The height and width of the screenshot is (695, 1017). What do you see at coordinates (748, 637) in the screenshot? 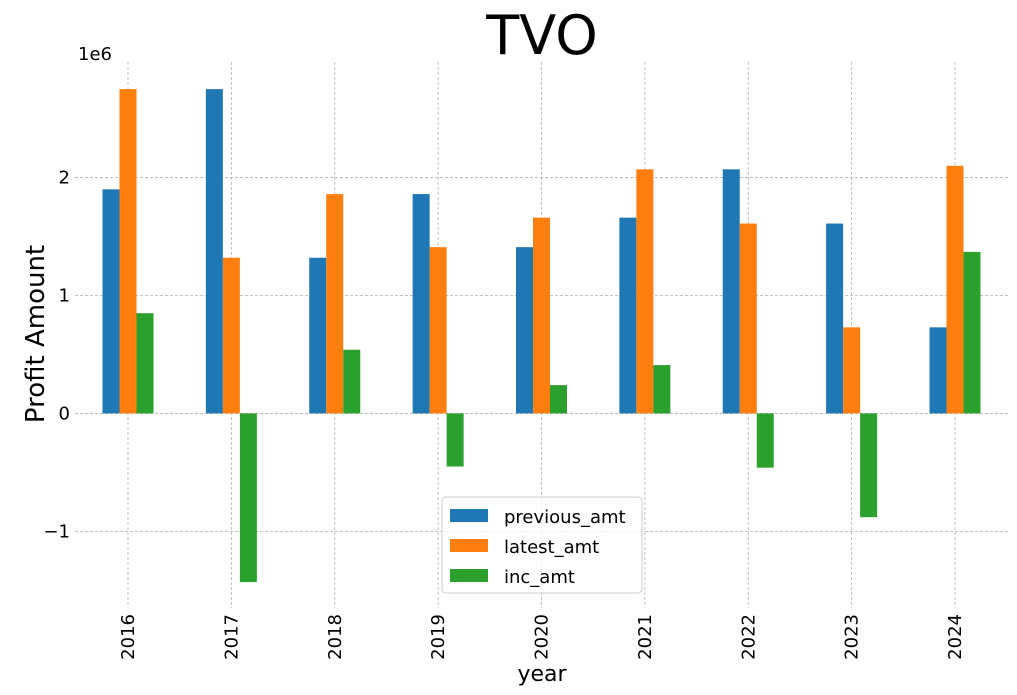
I see `x-tick-label: 2022` at bounding box center [748, 637].